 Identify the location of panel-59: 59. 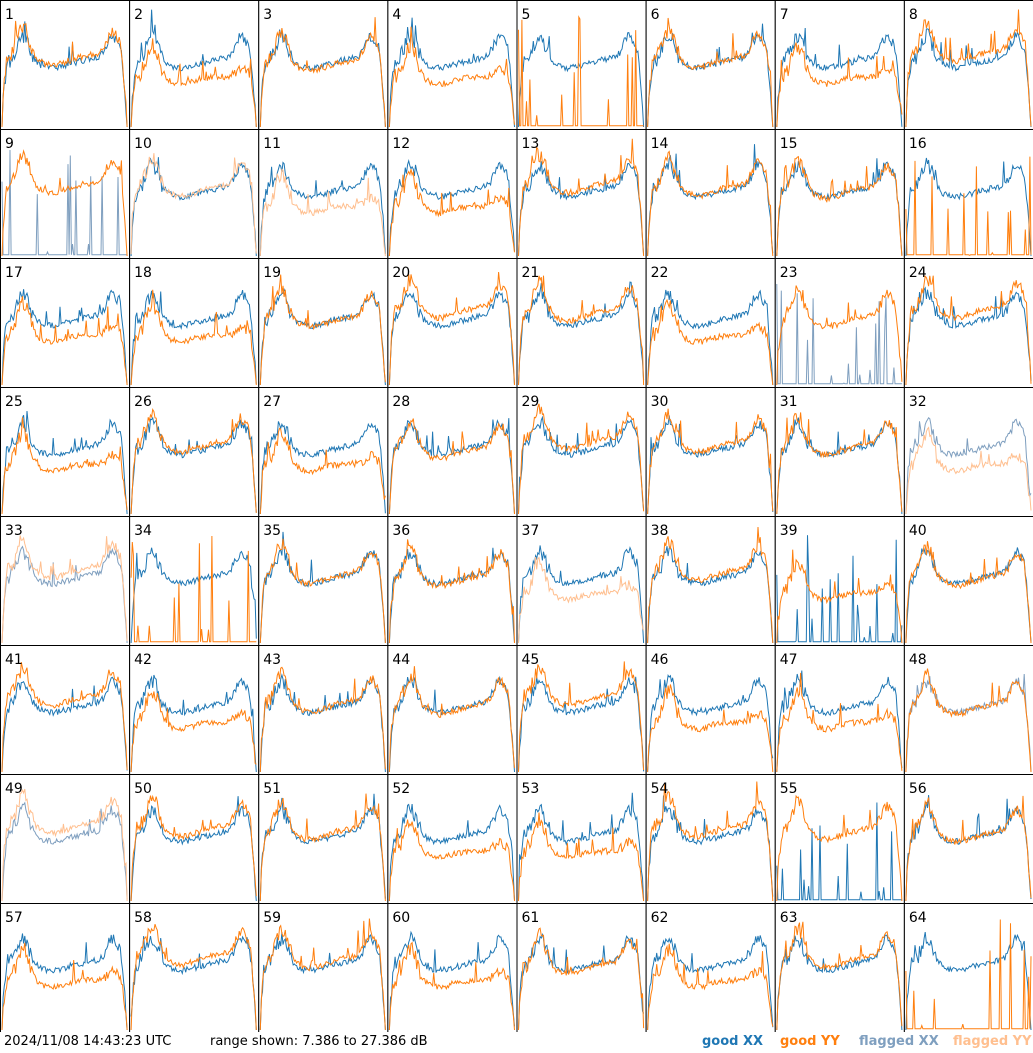
(323, 967).